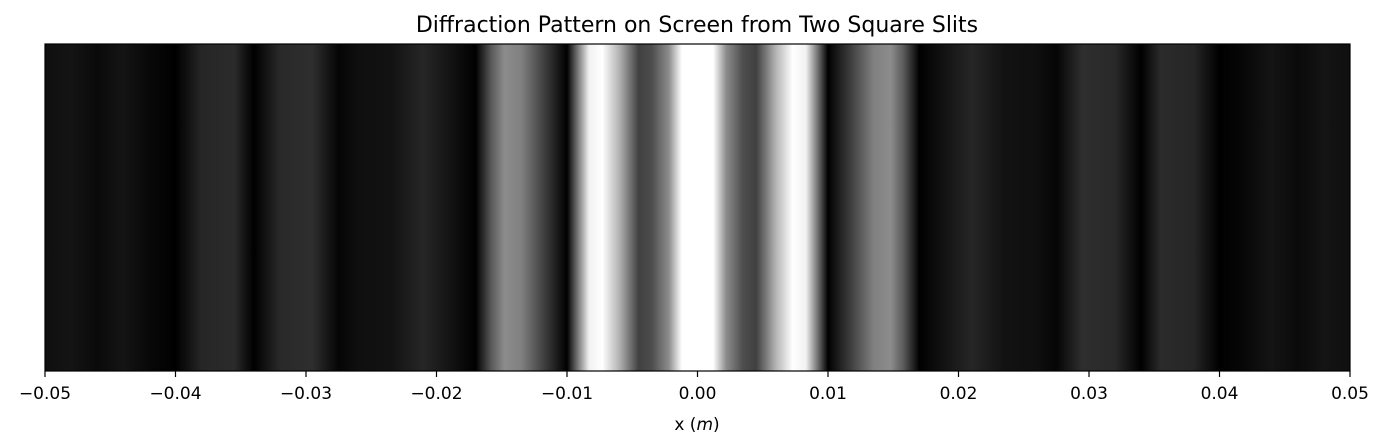  Describe the element at coordinates (1350, 394) in the screenshot. I see `x-tick-label: 0.05` at that location.